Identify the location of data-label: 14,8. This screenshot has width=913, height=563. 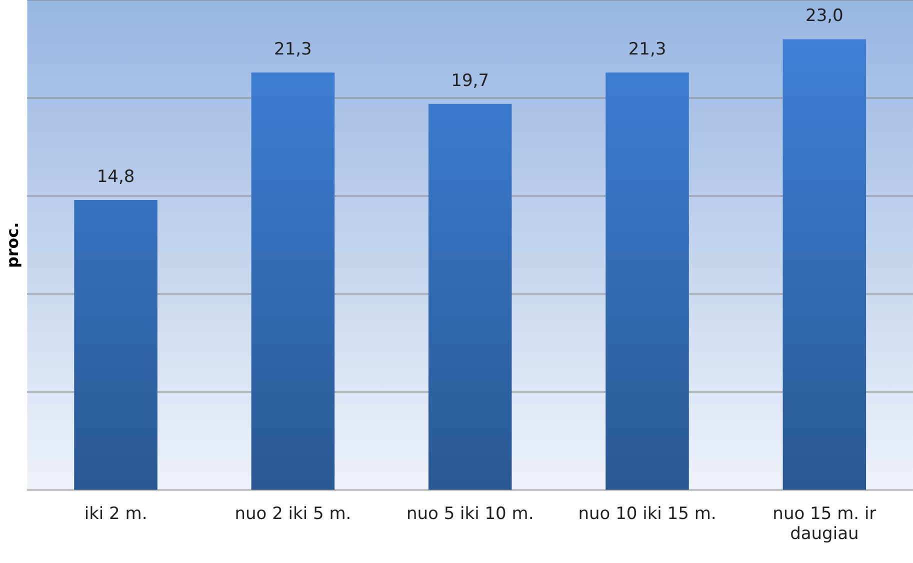
(115, 176).